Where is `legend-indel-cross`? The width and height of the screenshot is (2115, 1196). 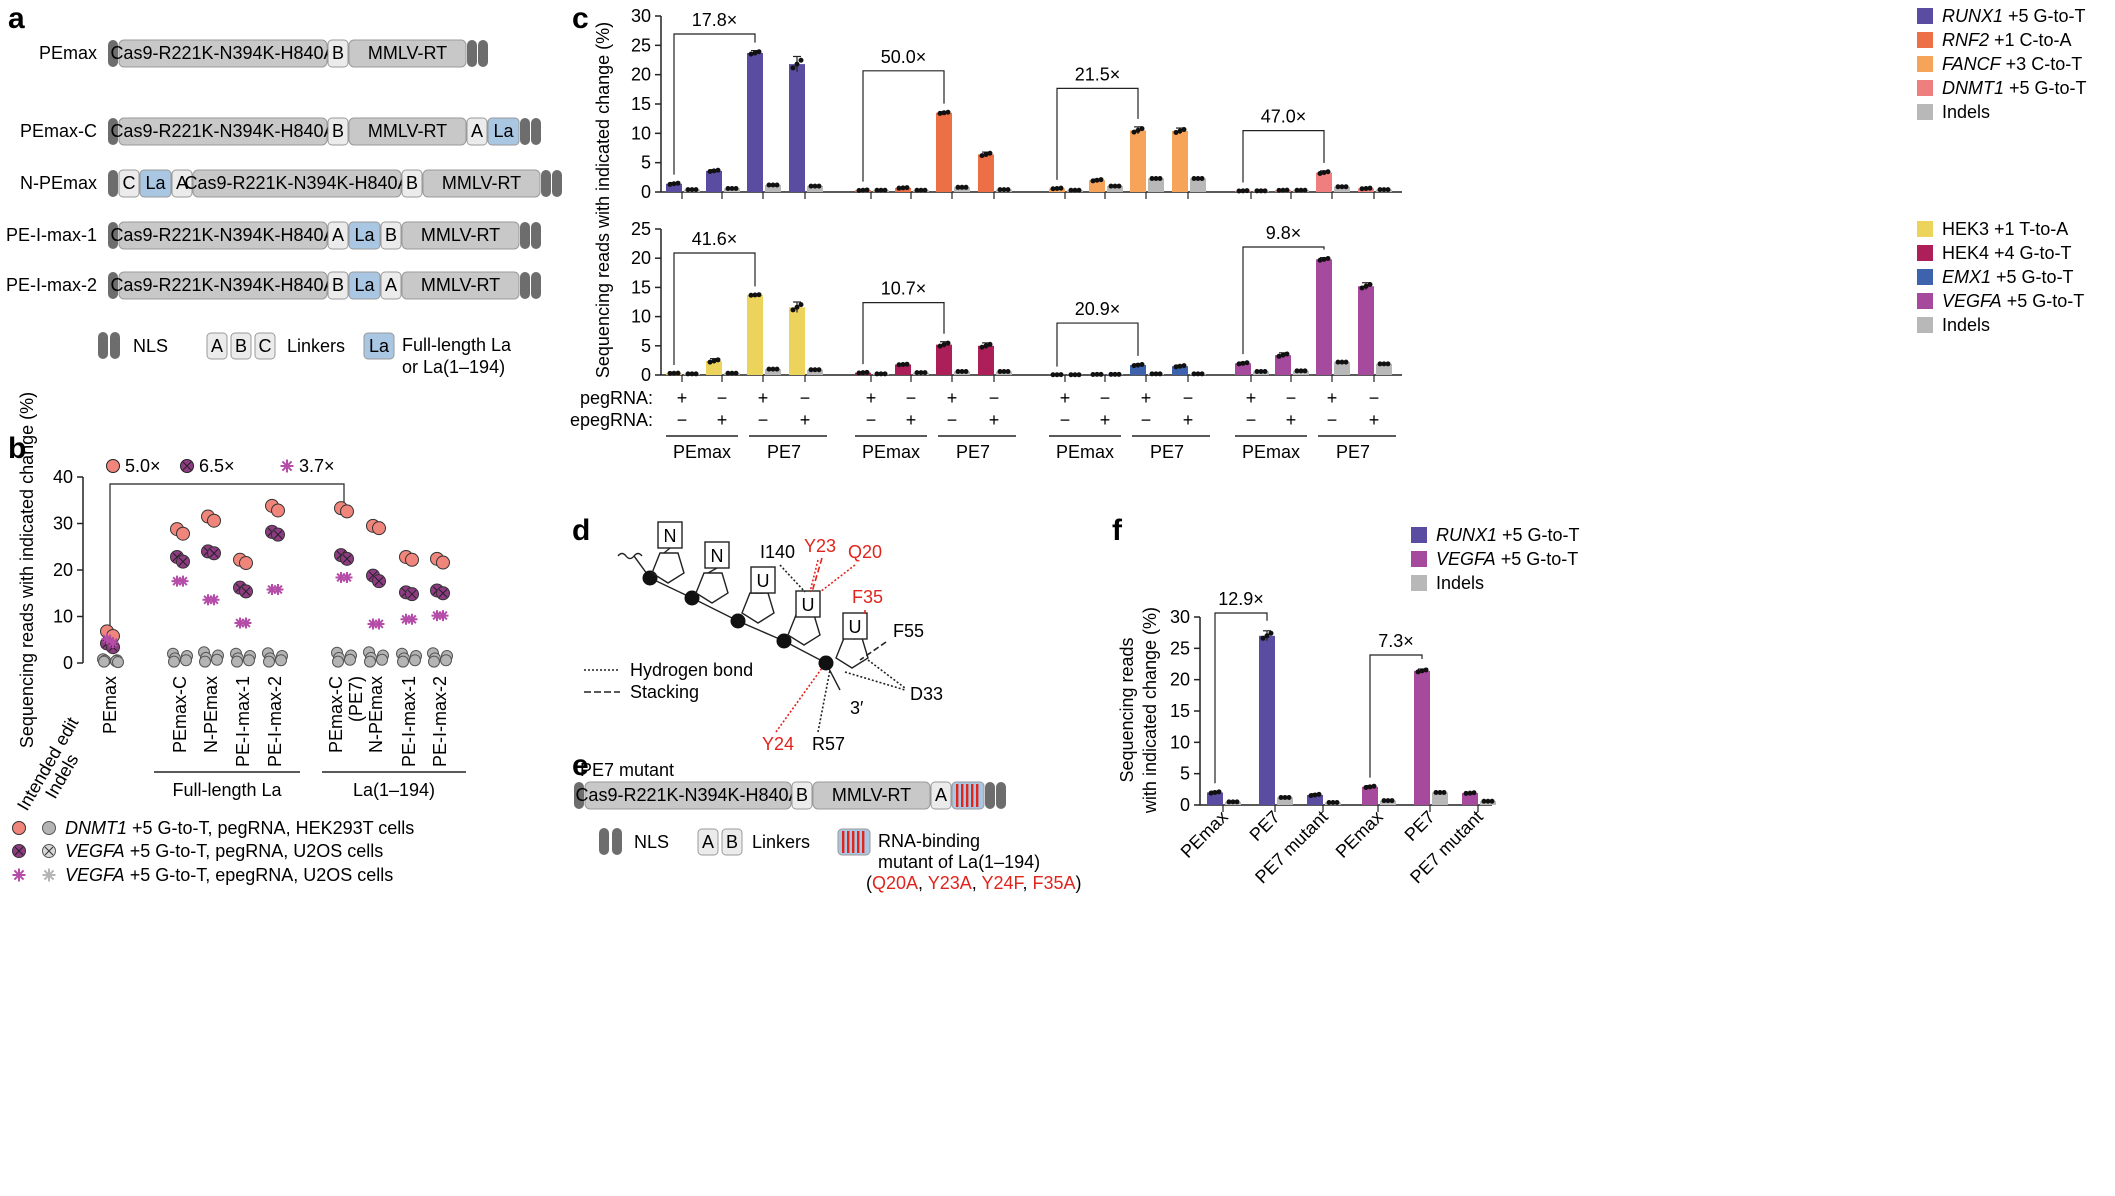 legend-indel-cross is located at coordinates (49, 851).